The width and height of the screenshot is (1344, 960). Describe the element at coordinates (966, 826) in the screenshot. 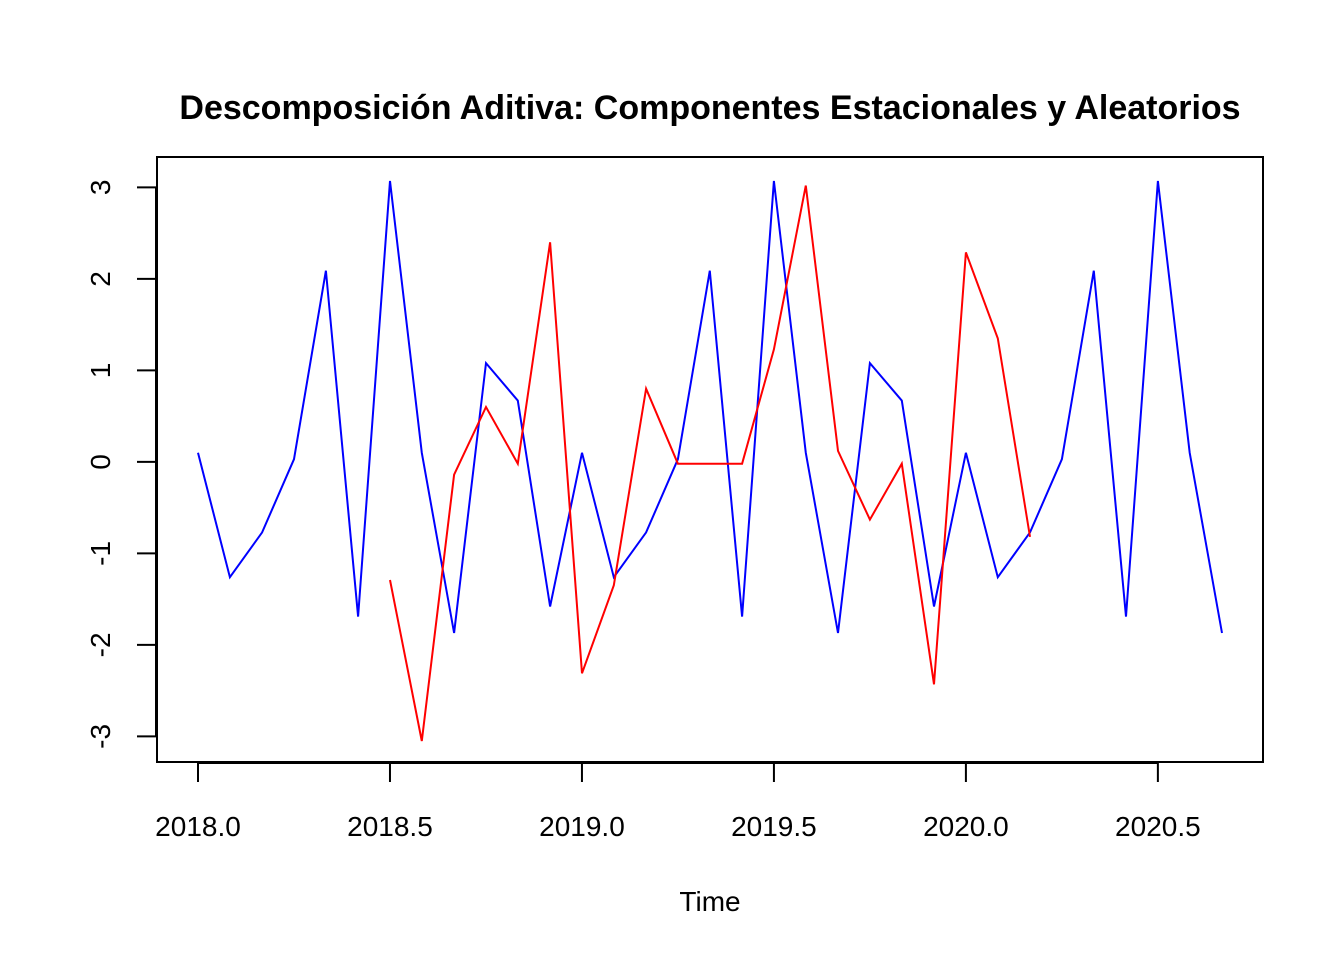

I see `x-tick-label: 2020.0` at that location.